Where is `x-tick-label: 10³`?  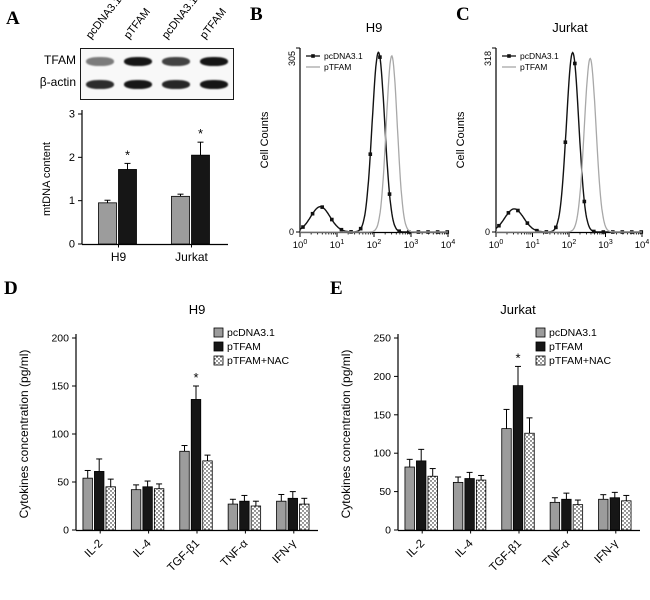 x-tick-label: 10³ is located at coordinates (605, 245).